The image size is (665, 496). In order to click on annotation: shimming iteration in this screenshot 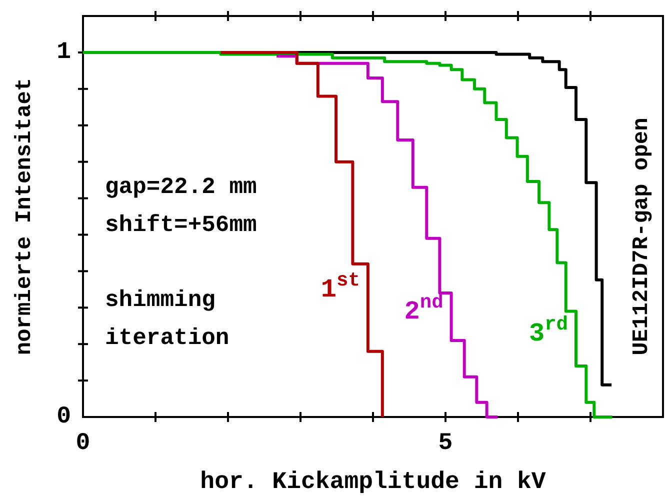, I will do `click(167, 319)`.